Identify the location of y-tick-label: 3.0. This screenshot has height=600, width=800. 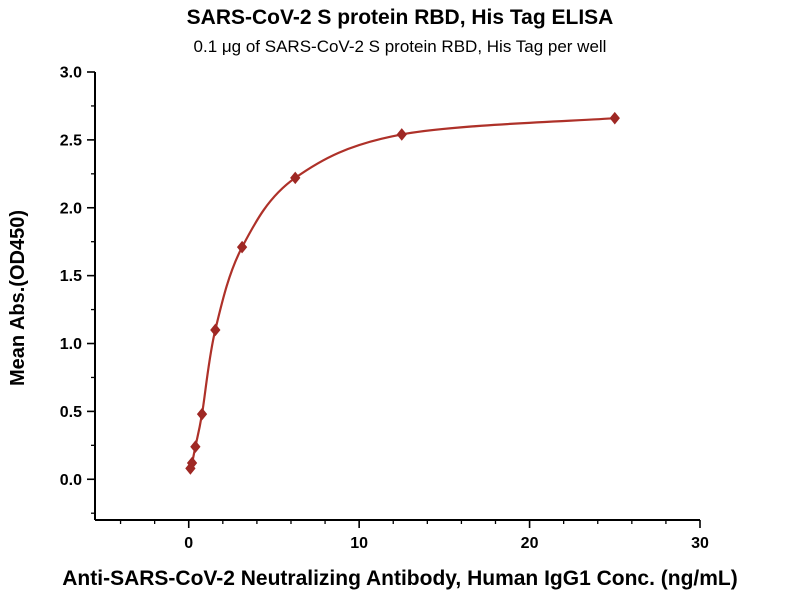
(71, 73).